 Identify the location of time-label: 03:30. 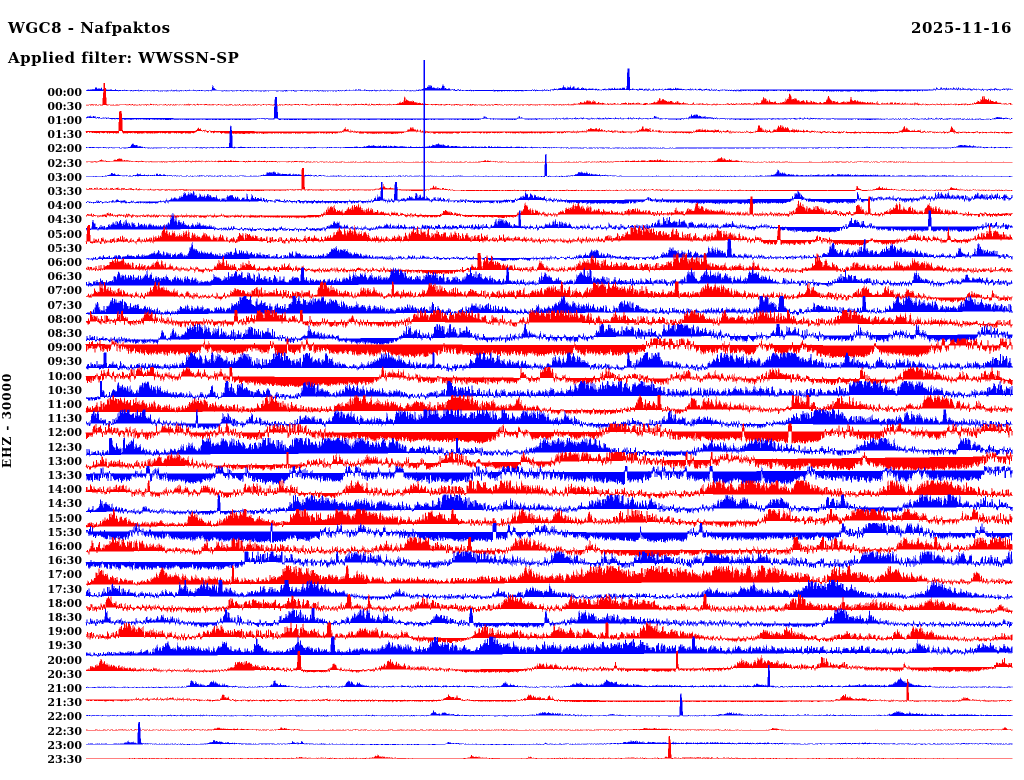
(64, 191).